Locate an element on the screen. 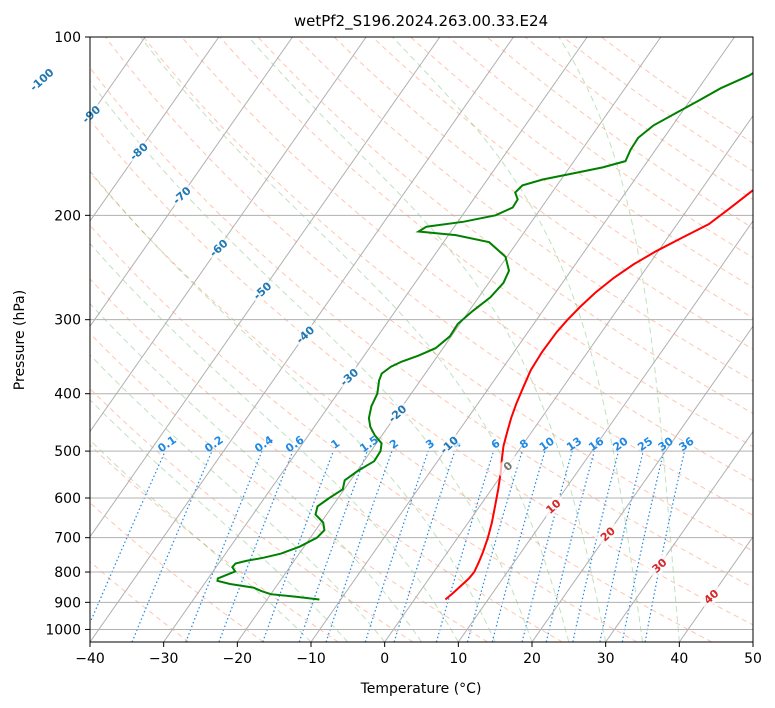 The height and width of the screenshot is (708, 775). y-tick-label: 700 is located at coordinates (67, 539).